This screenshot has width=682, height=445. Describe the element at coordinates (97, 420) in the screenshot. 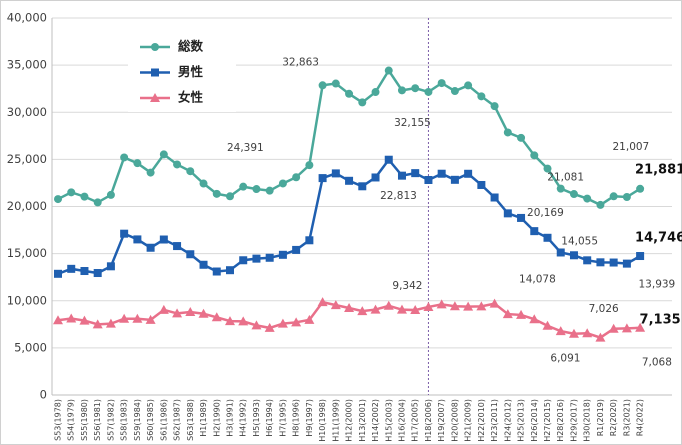

I see `x-tick-label: S56(1981)` at that location.